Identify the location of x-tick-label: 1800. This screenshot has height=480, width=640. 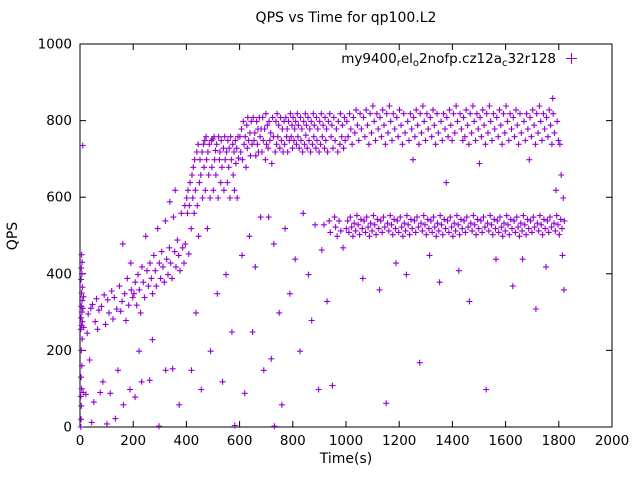
(559, 441).